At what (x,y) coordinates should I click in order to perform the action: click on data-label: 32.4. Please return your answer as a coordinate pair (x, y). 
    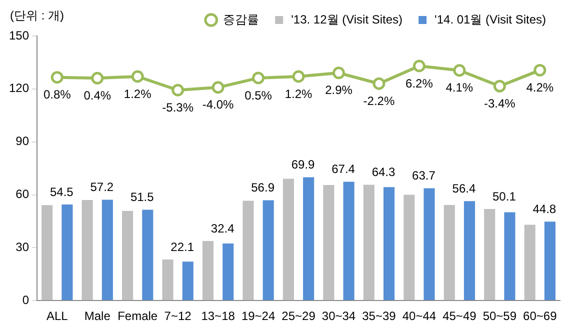
    Looking at the image, I should click on (222, 228).